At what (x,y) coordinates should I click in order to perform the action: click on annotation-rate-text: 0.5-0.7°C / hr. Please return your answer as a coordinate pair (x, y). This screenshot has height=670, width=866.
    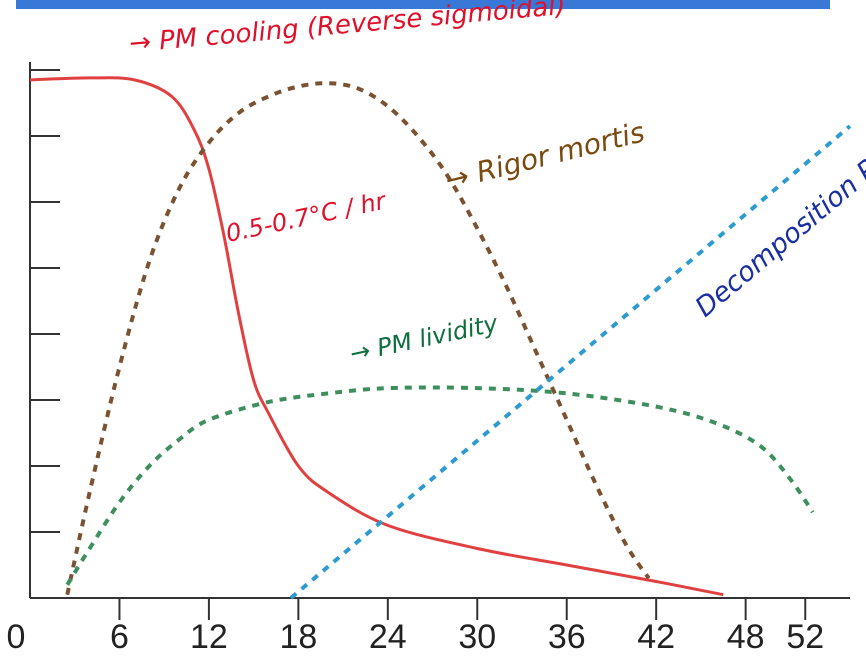
    Looking at the image, I should click on (306, 217).